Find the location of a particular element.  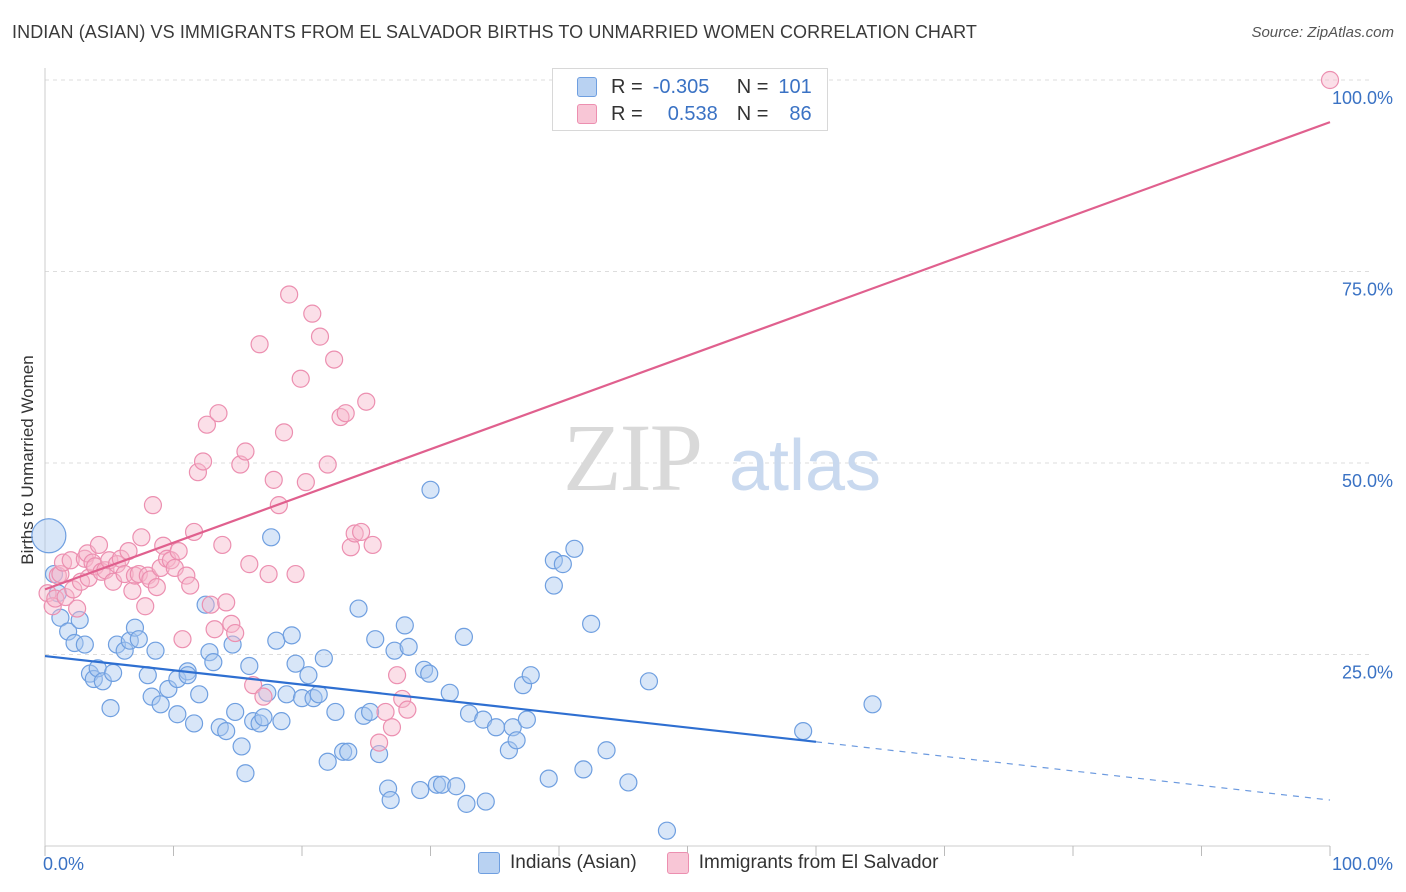

legend-row-el-salvador: R = 0.538 N = 86 is located at coordinates (694, 114).